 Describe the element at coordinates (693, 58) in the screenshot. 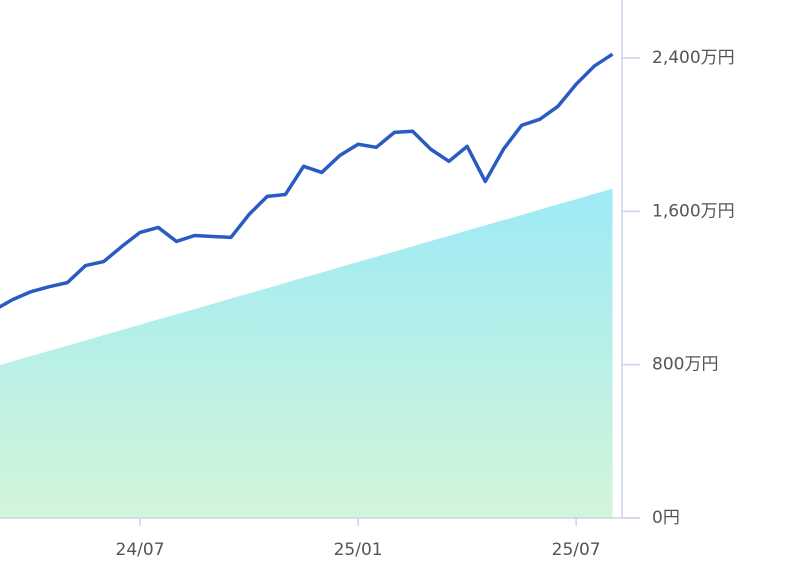

I see `y-tick-label: 2,400万円` at that location.